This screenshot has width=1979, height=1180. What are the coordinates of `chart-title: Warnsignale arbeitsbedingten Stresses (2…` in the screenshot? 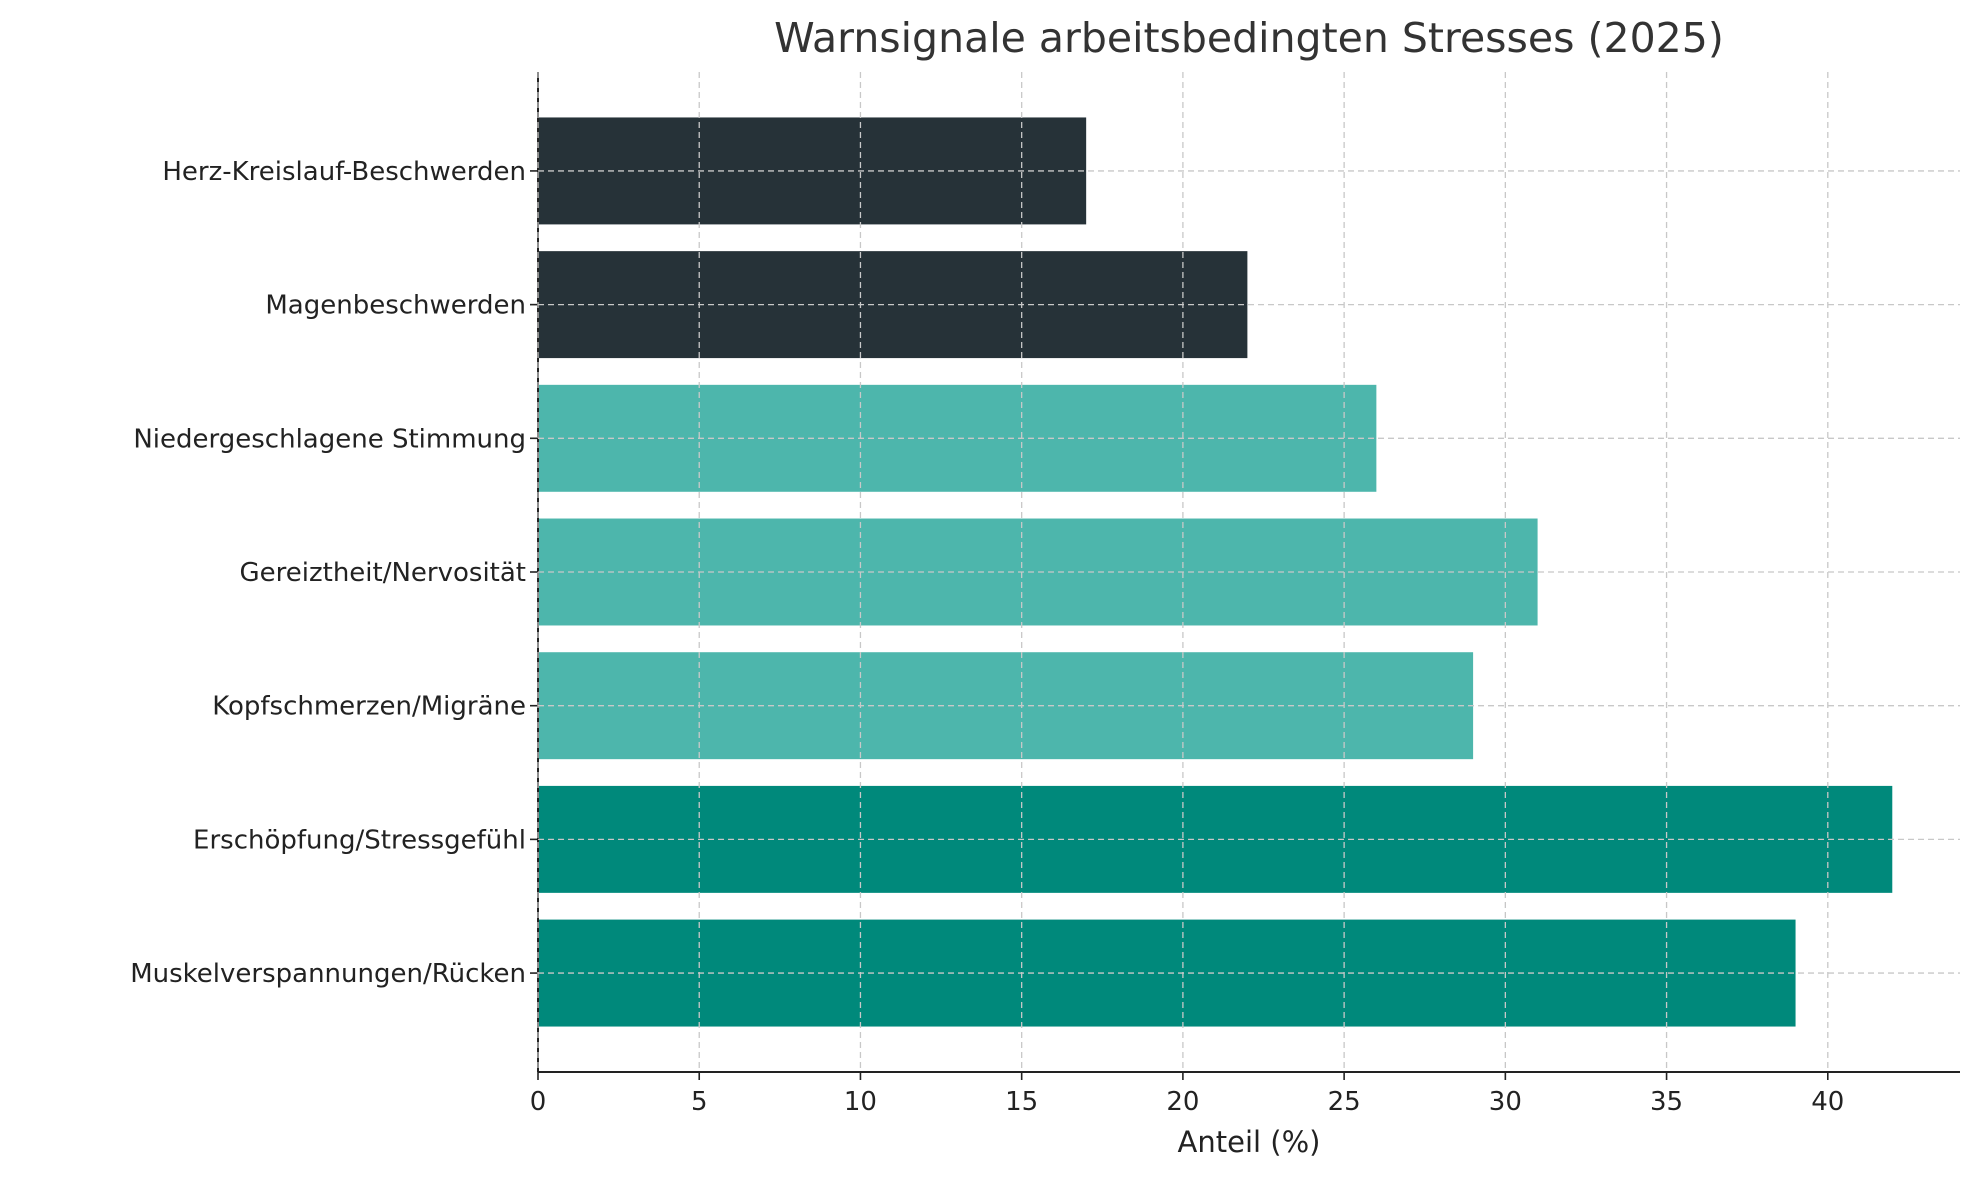 It's located at (1249, 38).